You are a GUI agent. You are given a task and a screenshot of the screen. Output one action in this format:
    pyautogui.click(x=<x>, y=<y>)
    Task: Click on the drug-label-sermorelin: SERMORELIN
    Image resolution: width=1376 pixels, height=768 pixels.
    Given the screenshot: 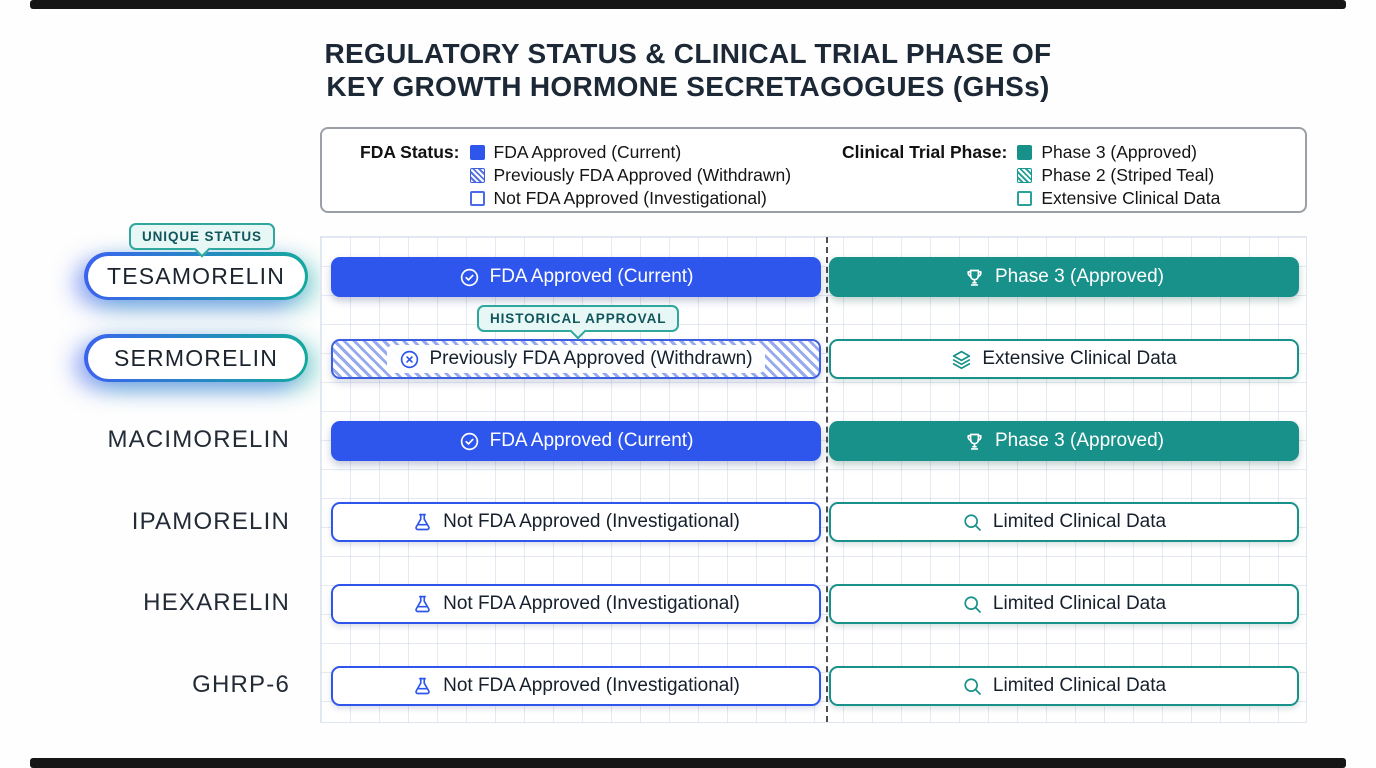 What is the action you would take?
    pyautogui.click(x=196, y=358)
    